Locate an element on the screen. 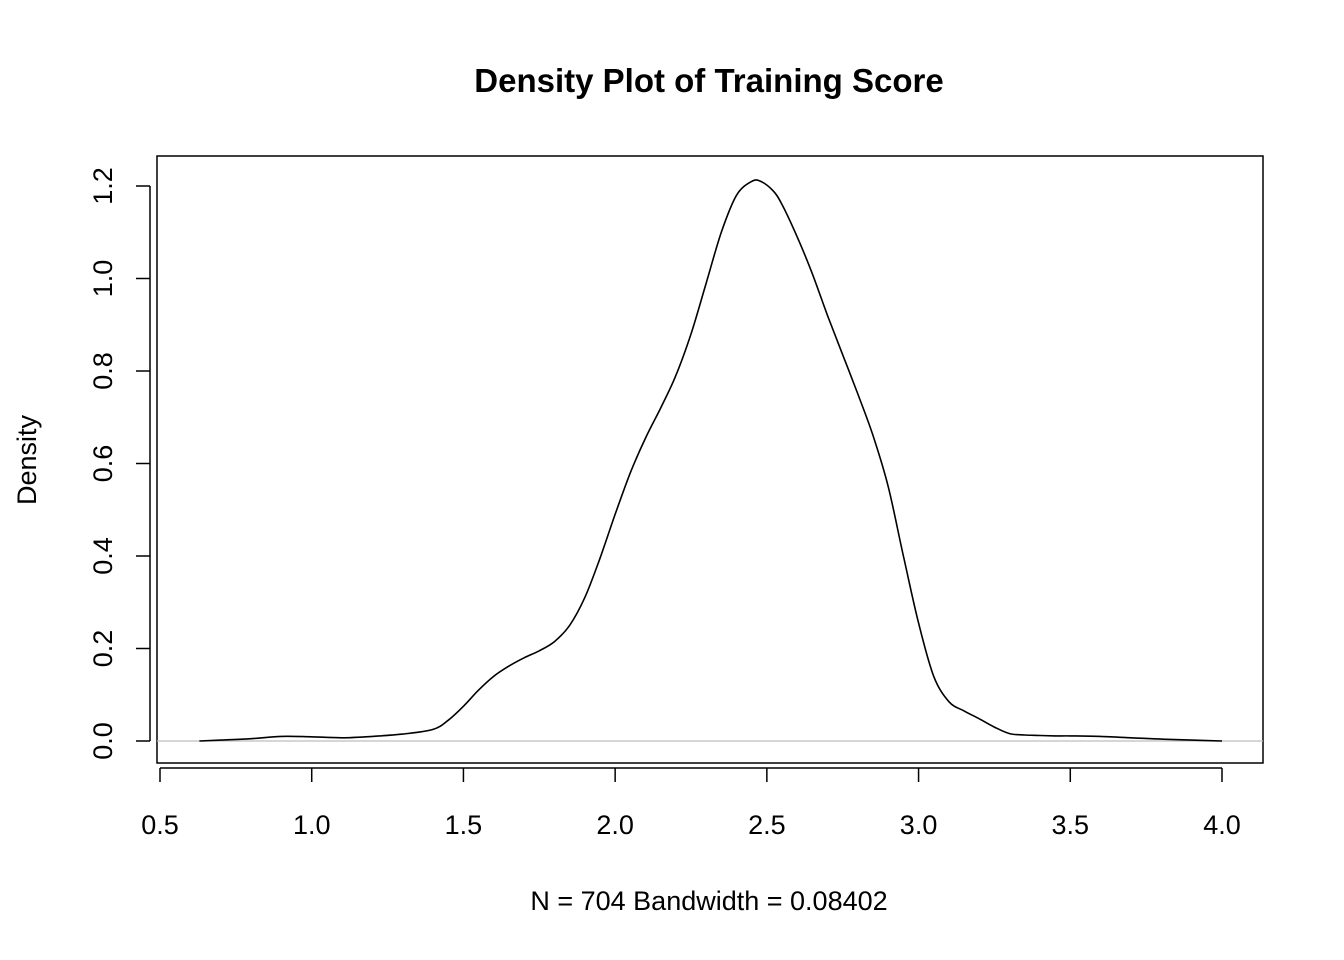  chart-title: Density Plot of Training Score is located at coordinates (708, 80).